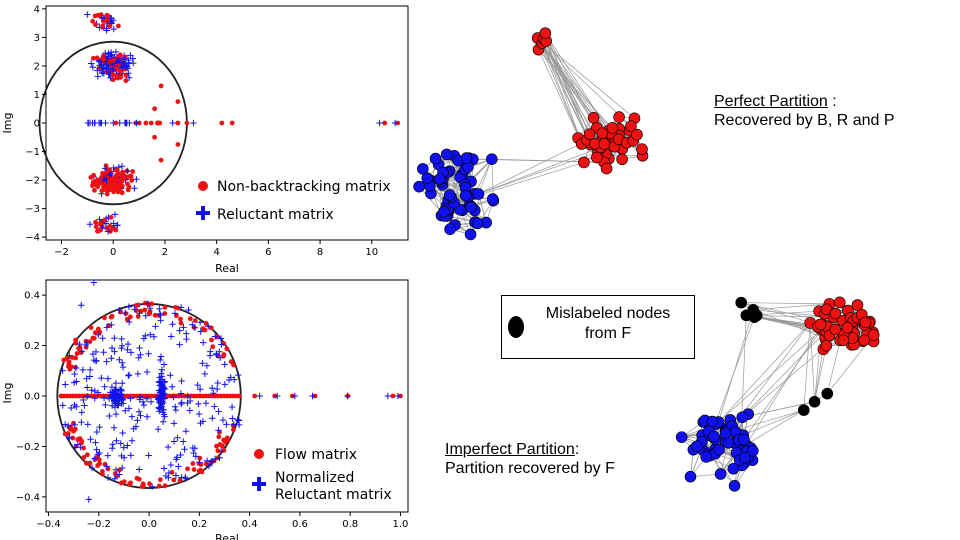  I want to click on legend-marker-flow, so click(259, 454).